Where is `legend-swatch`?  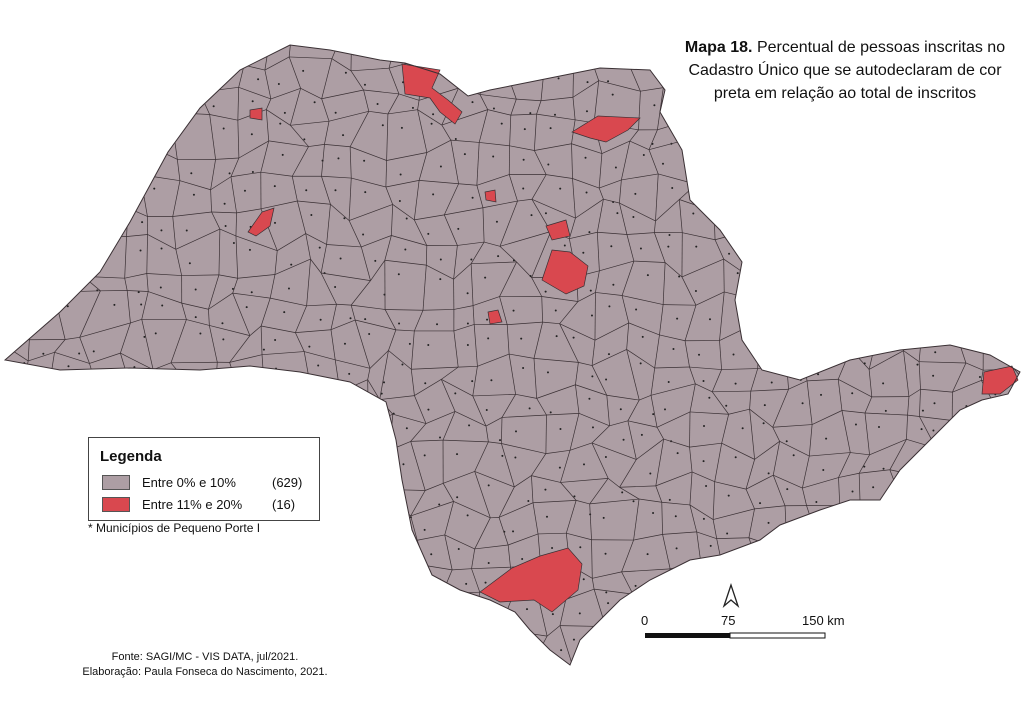 legend-swatch is located at coordinates (116, 504).